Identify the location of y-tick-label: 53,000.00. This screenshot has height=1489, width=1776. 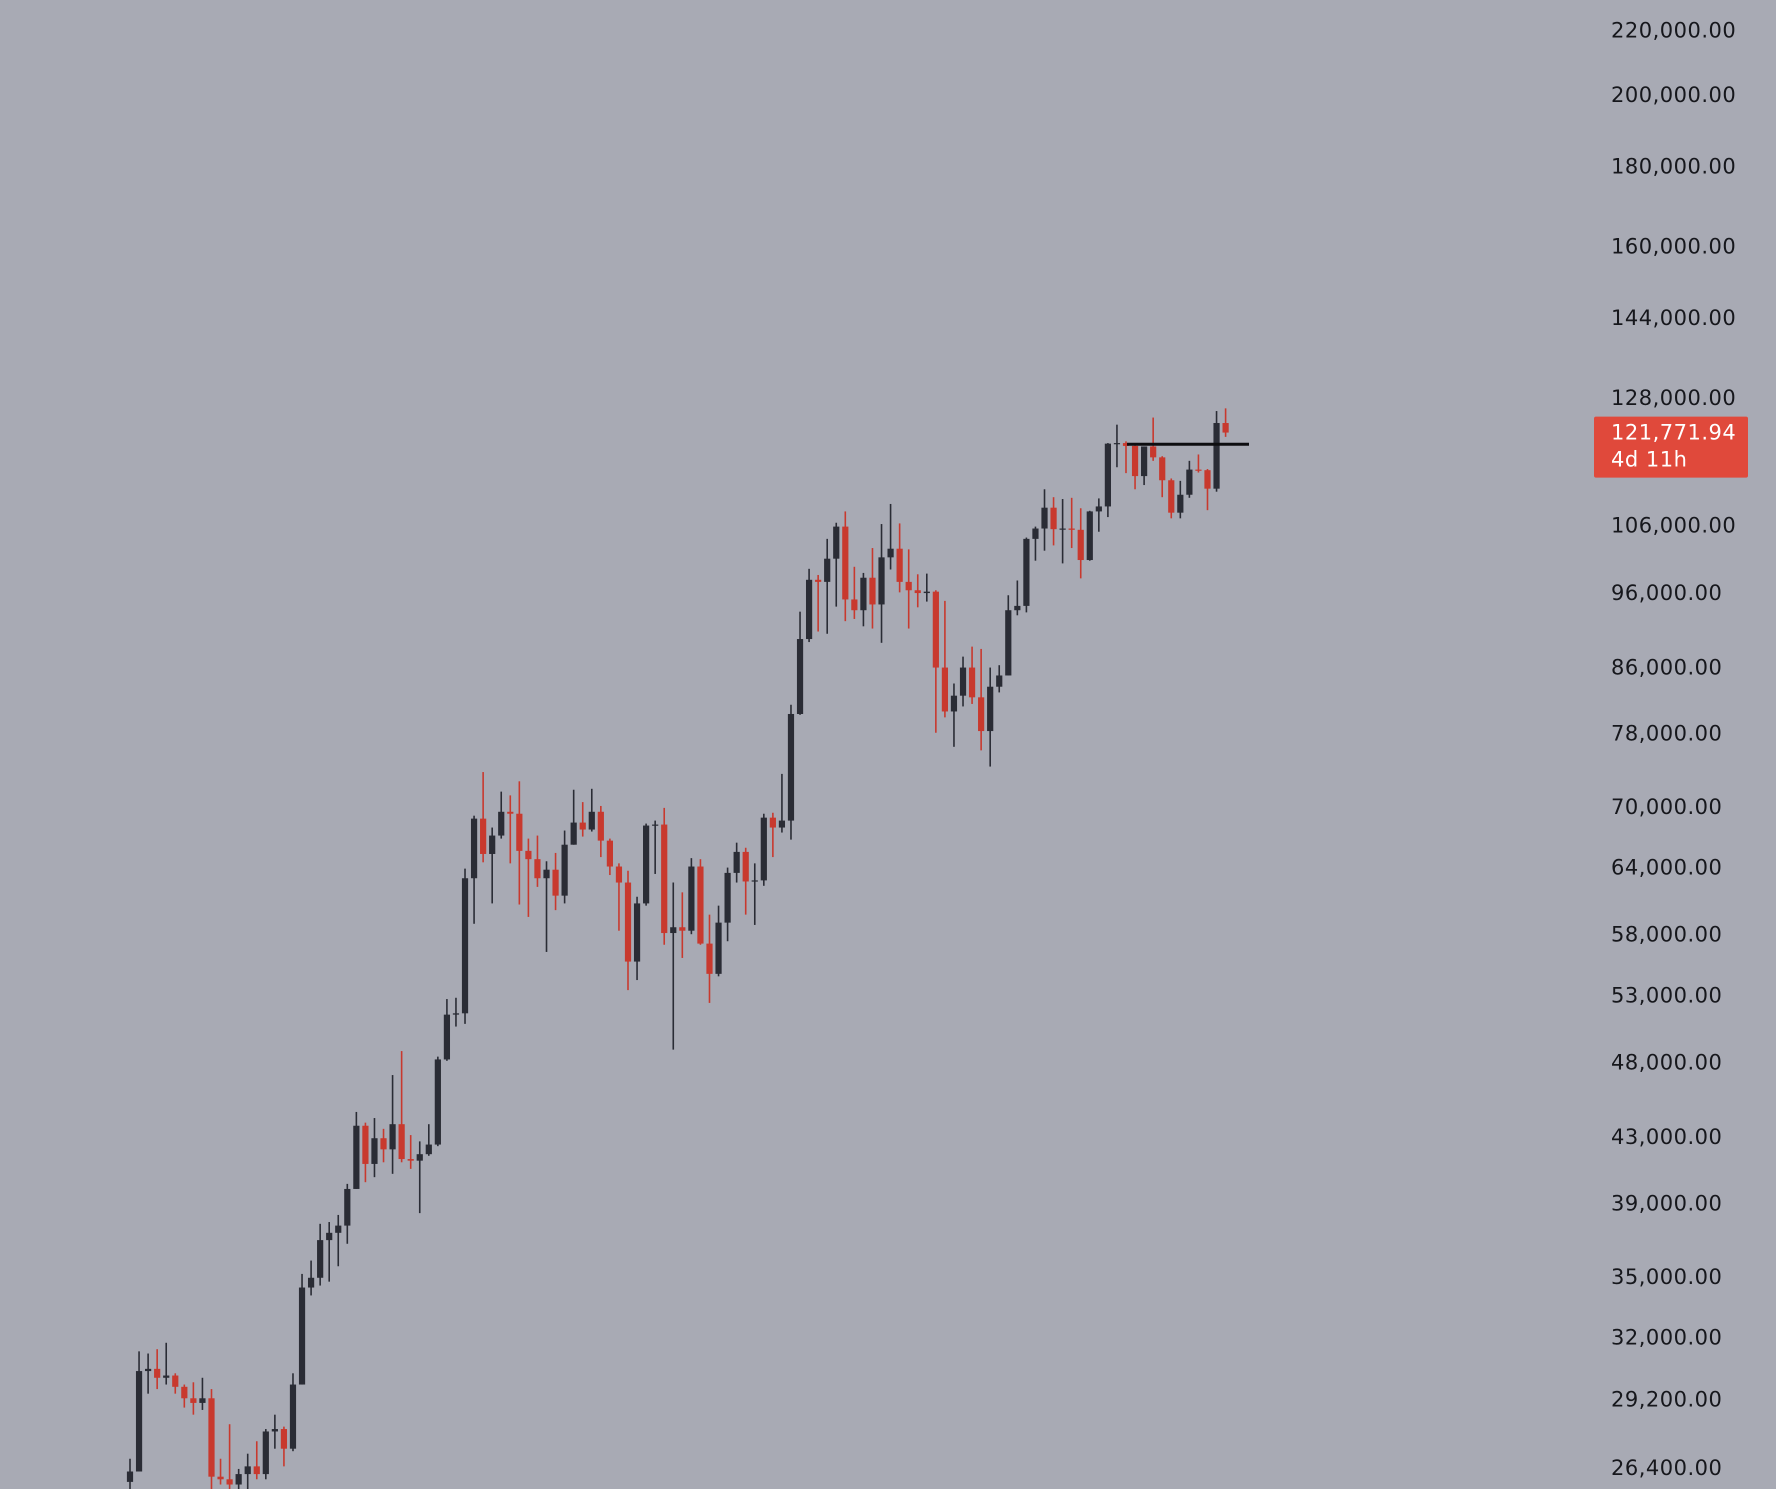
(1666, 995).